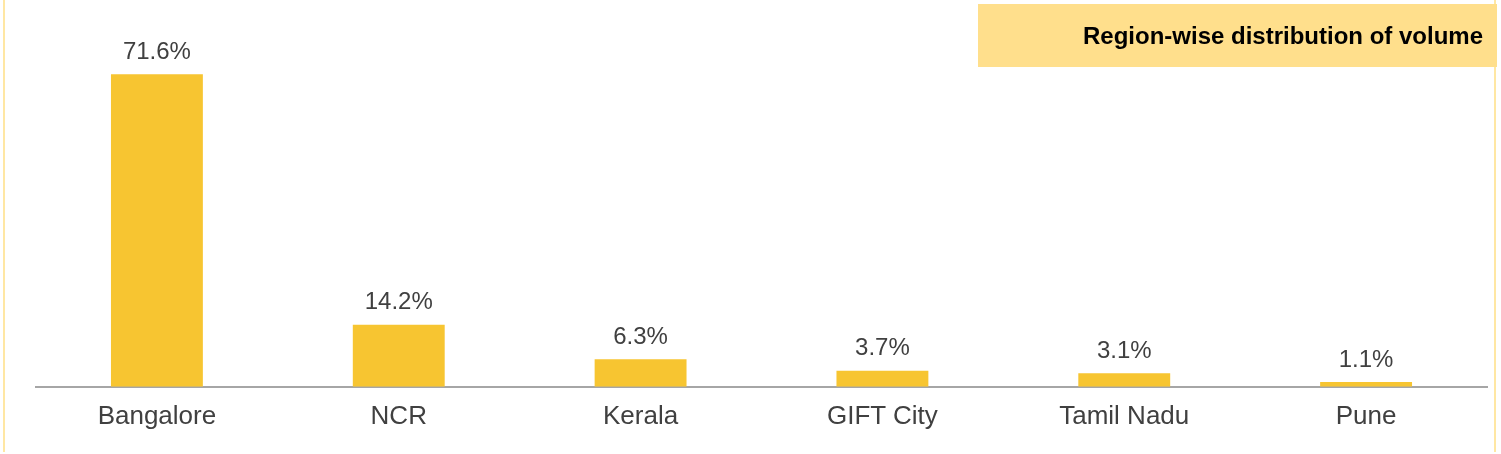 Image resolution: width=1501 pixels, height=454 pixels. I want to click on x-tick-label: Pune, so click(1366, 414).